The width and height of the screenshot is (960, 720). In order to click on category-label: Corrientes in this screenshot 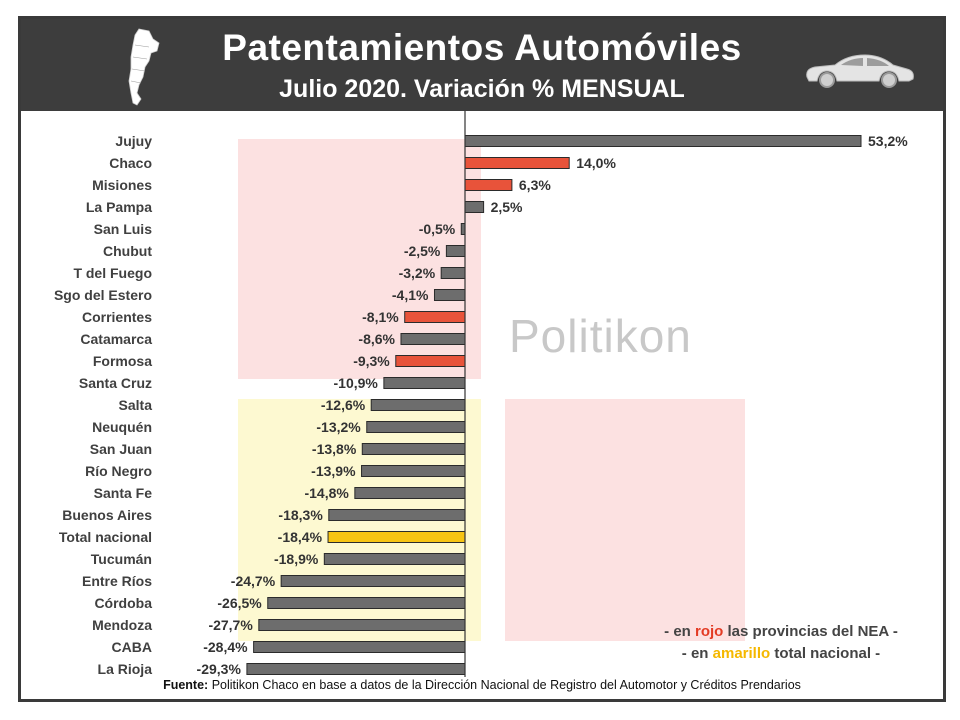, I will do `click(117, 317)`.